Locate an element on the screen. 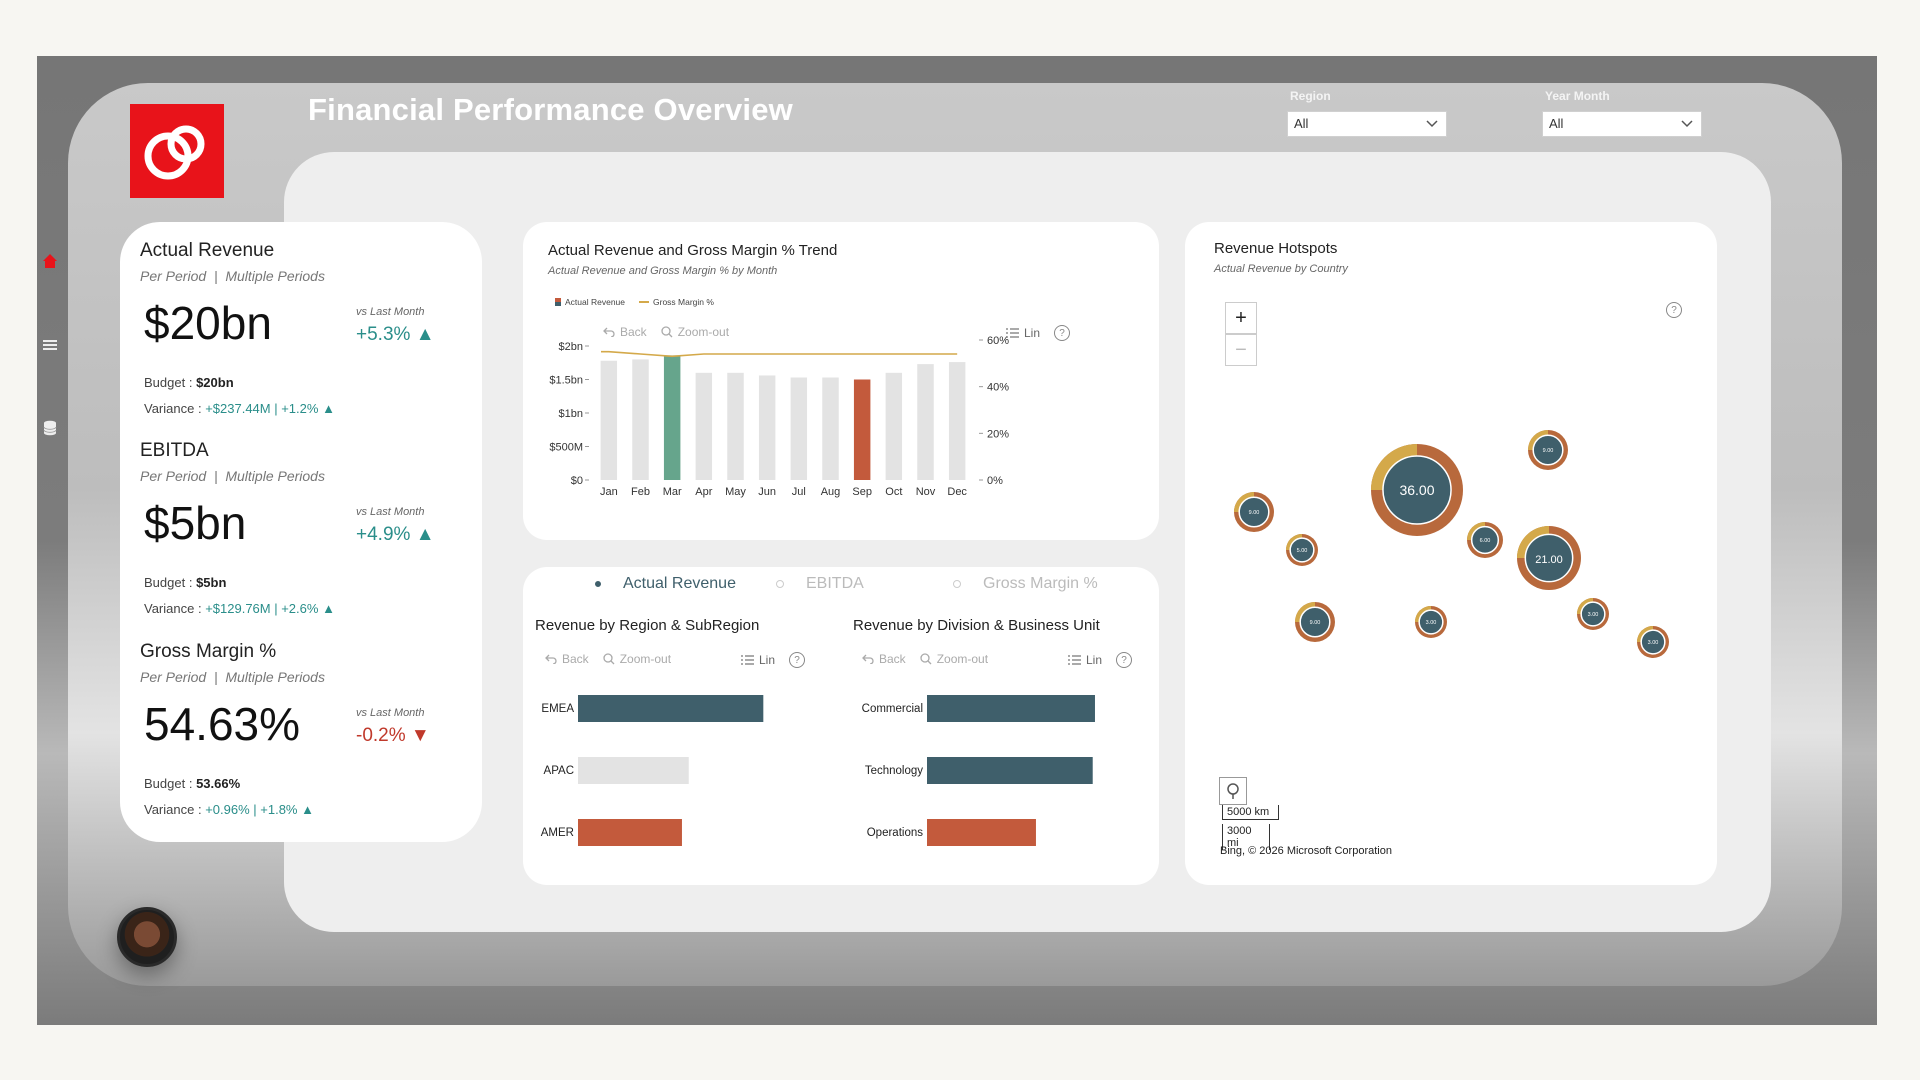 The height and width of the screenshot is (1080, 1920). bubble-label: 9.00 is located at coordinates (1315, 623).